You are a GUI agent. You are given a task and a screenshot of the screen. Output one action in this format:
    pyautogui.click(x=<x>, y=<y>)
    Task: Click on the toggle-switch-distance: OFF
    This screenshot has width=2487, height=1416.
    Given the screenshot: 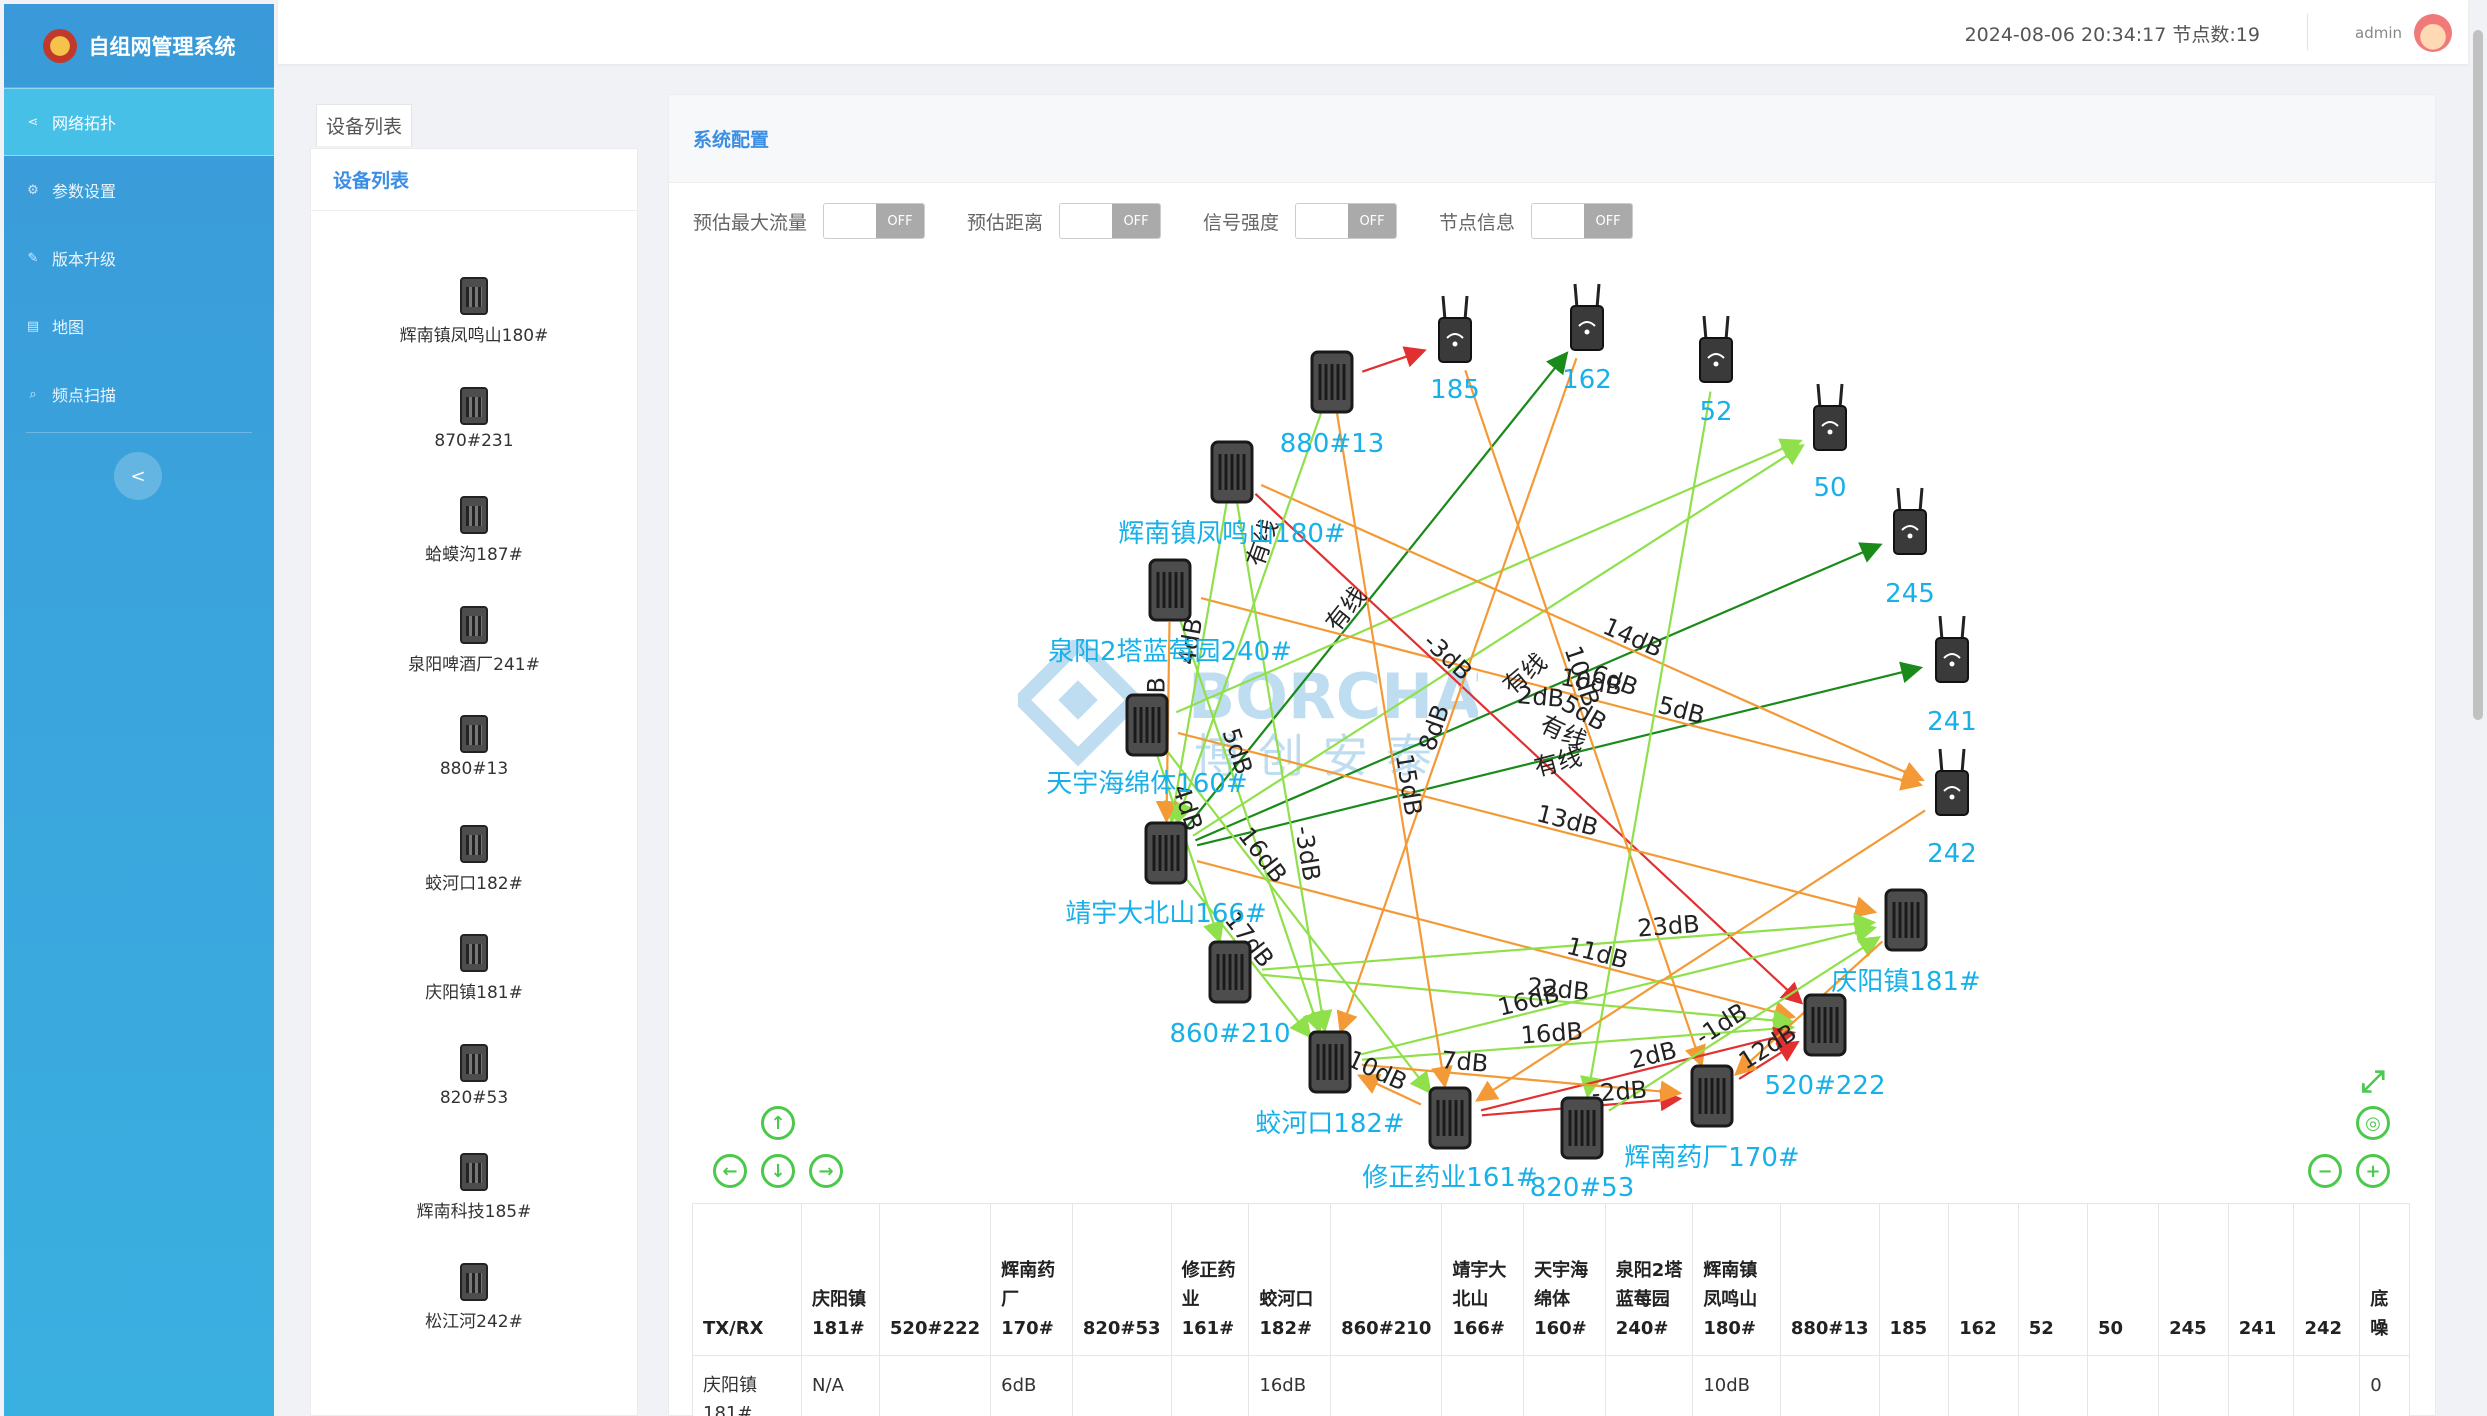 What is the action you would take?
    pyautogui.click(x=1110, y=221)
    